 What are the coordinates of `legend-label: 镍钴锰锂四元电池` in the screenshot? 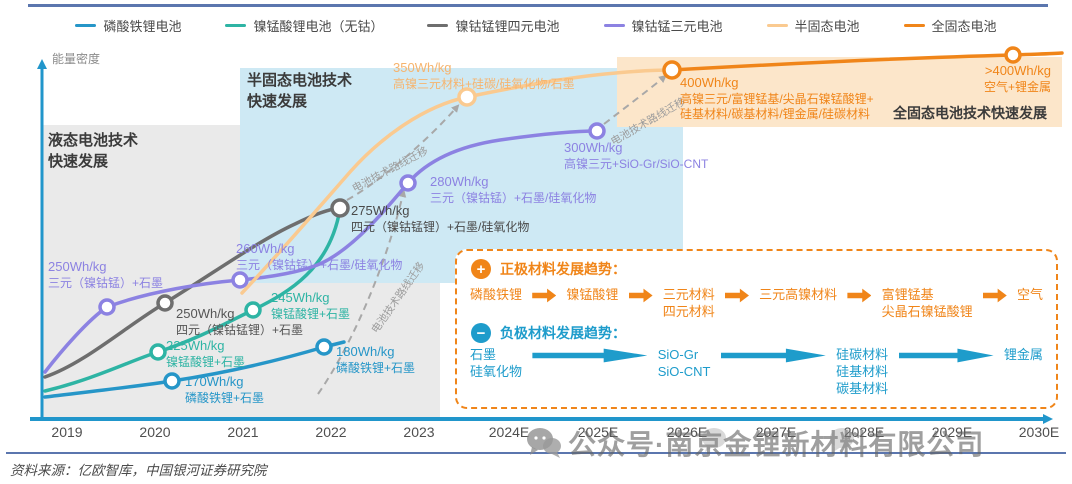 It's located at (507, 26).